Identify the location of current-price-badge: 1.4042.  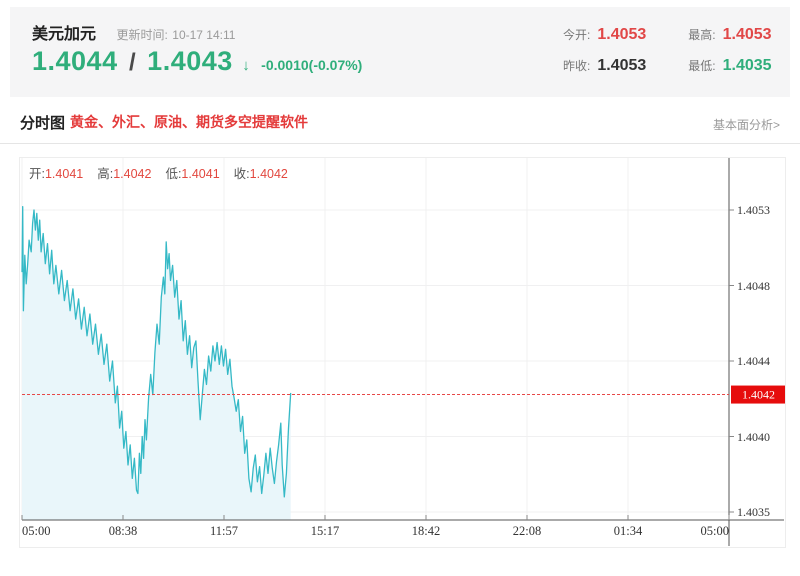
(758, 394).